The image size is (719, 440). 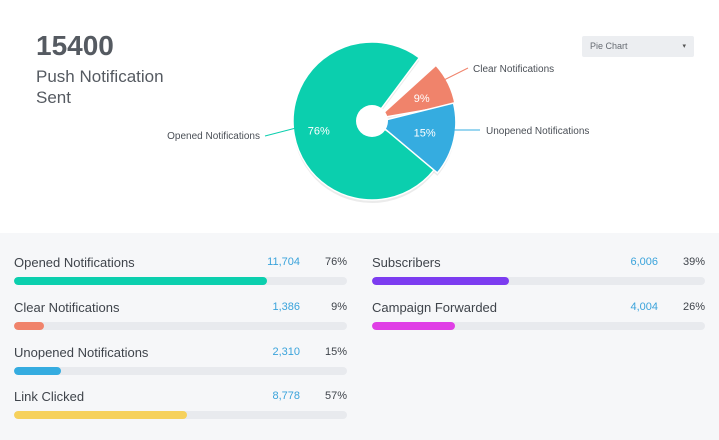 I want to click on stat-percent: 26%, so click(x=693, y=307).